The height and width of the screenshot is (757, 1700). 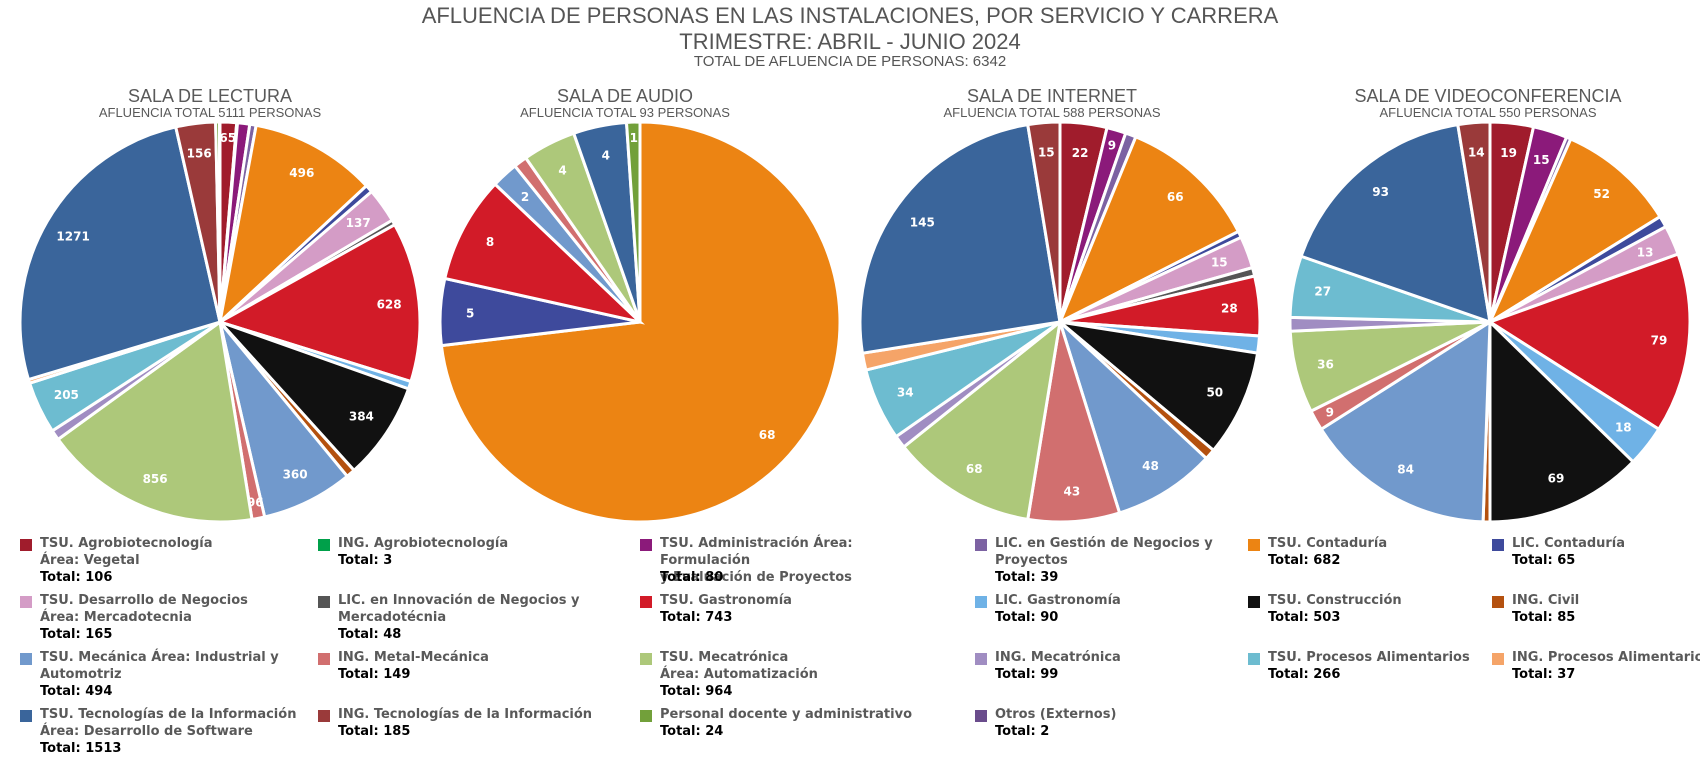 What do you see at coordinates (1623, 428) in the screenshot?
I see `data-label: 18` at bounding box center [1623, 428].